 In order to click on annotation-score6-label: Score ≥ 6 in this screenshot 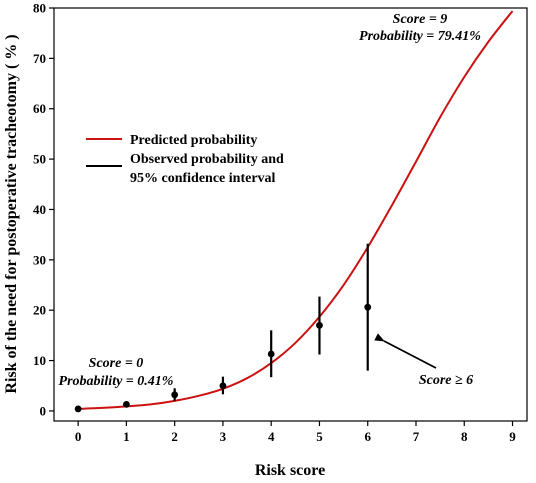, I will do `click(446, 380)`.